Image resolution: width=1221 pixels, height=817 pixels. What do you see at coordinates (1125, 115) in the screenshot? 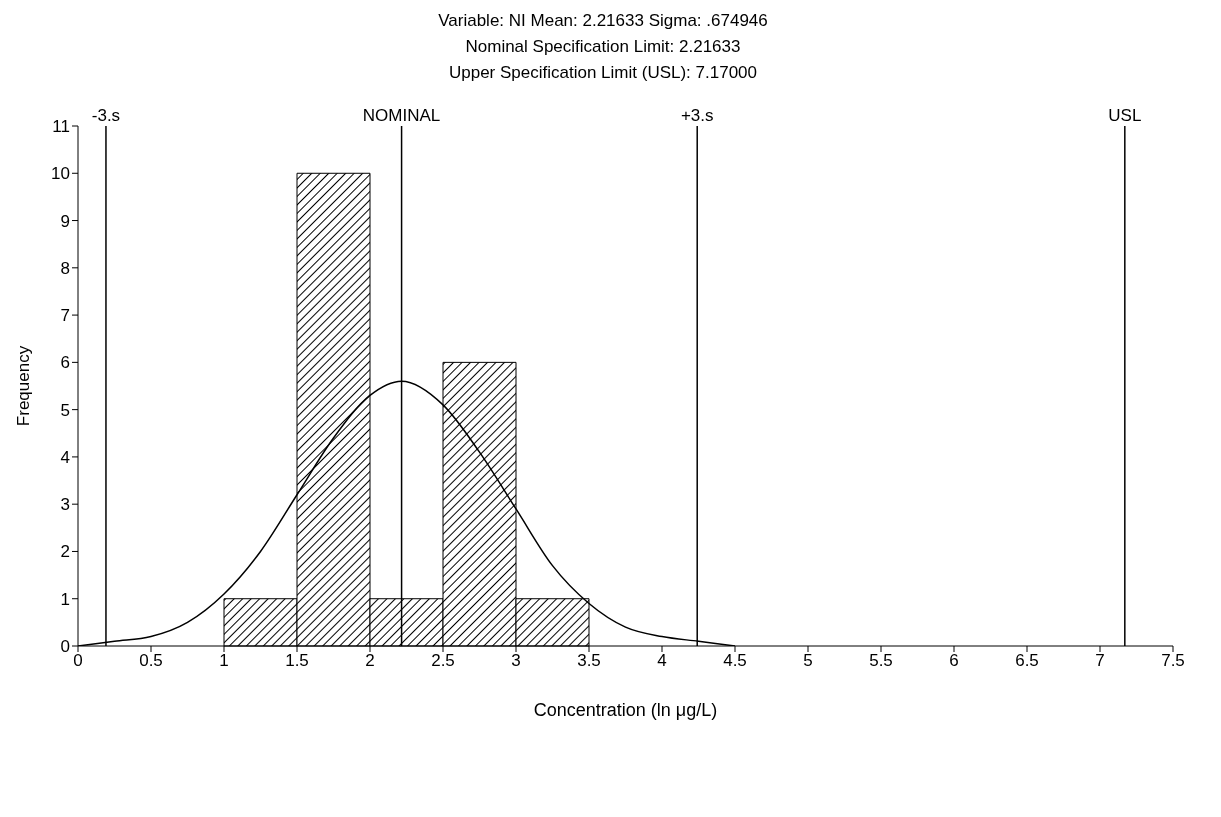
I see `ref-line-label: USL` at bounding box center [1125, 115].